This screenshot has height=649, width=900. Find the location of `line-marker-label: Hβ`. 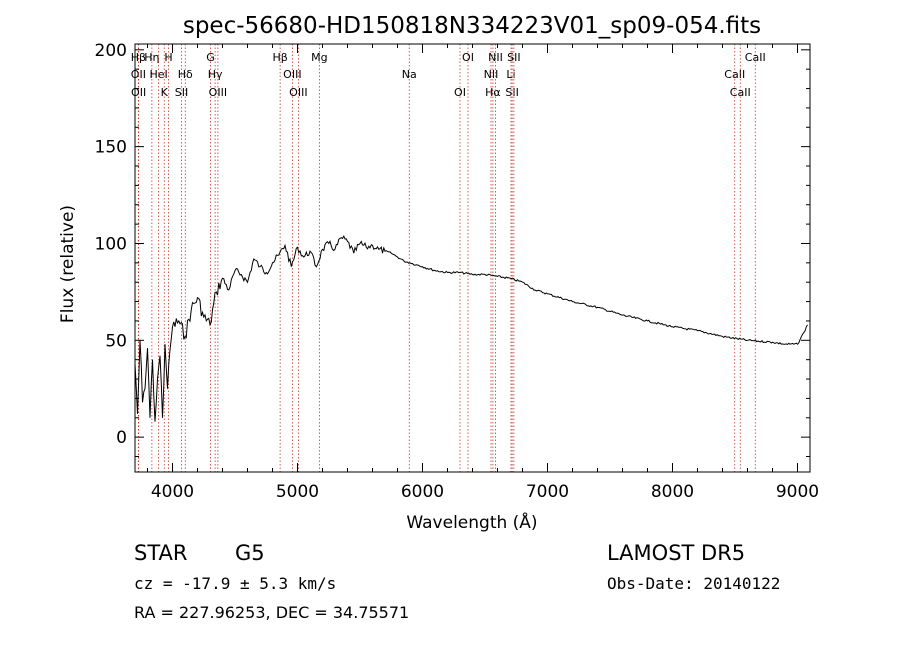

line-marker-label: Hβ is located at coordinates (279, 57).